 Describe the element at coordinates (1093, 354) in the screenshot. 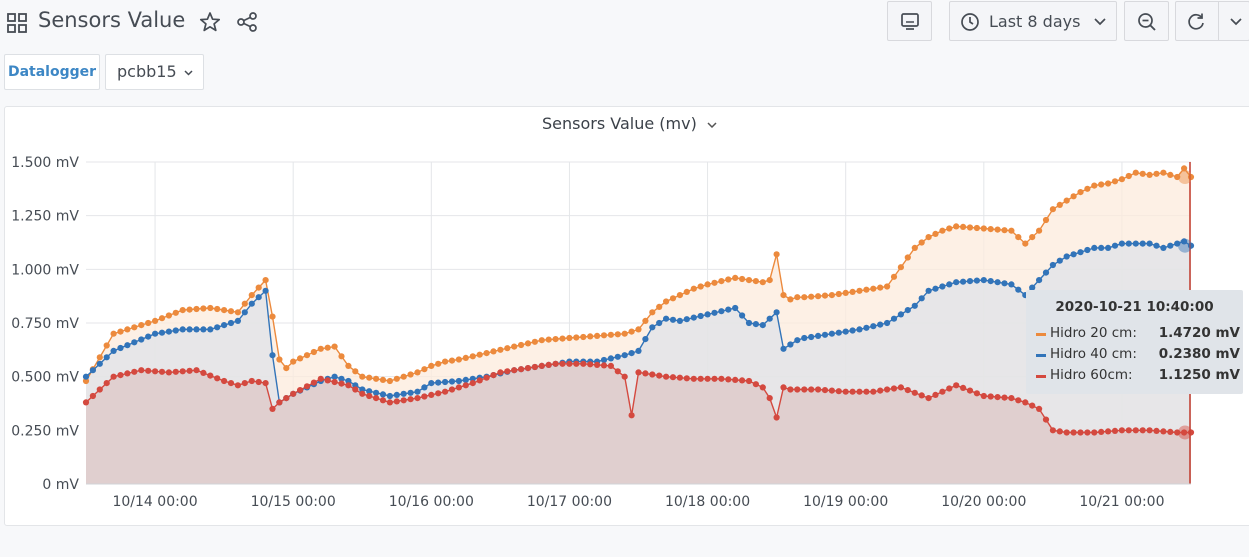

I see `tooltip-series-name: Hidro 40 cm:` at that location.